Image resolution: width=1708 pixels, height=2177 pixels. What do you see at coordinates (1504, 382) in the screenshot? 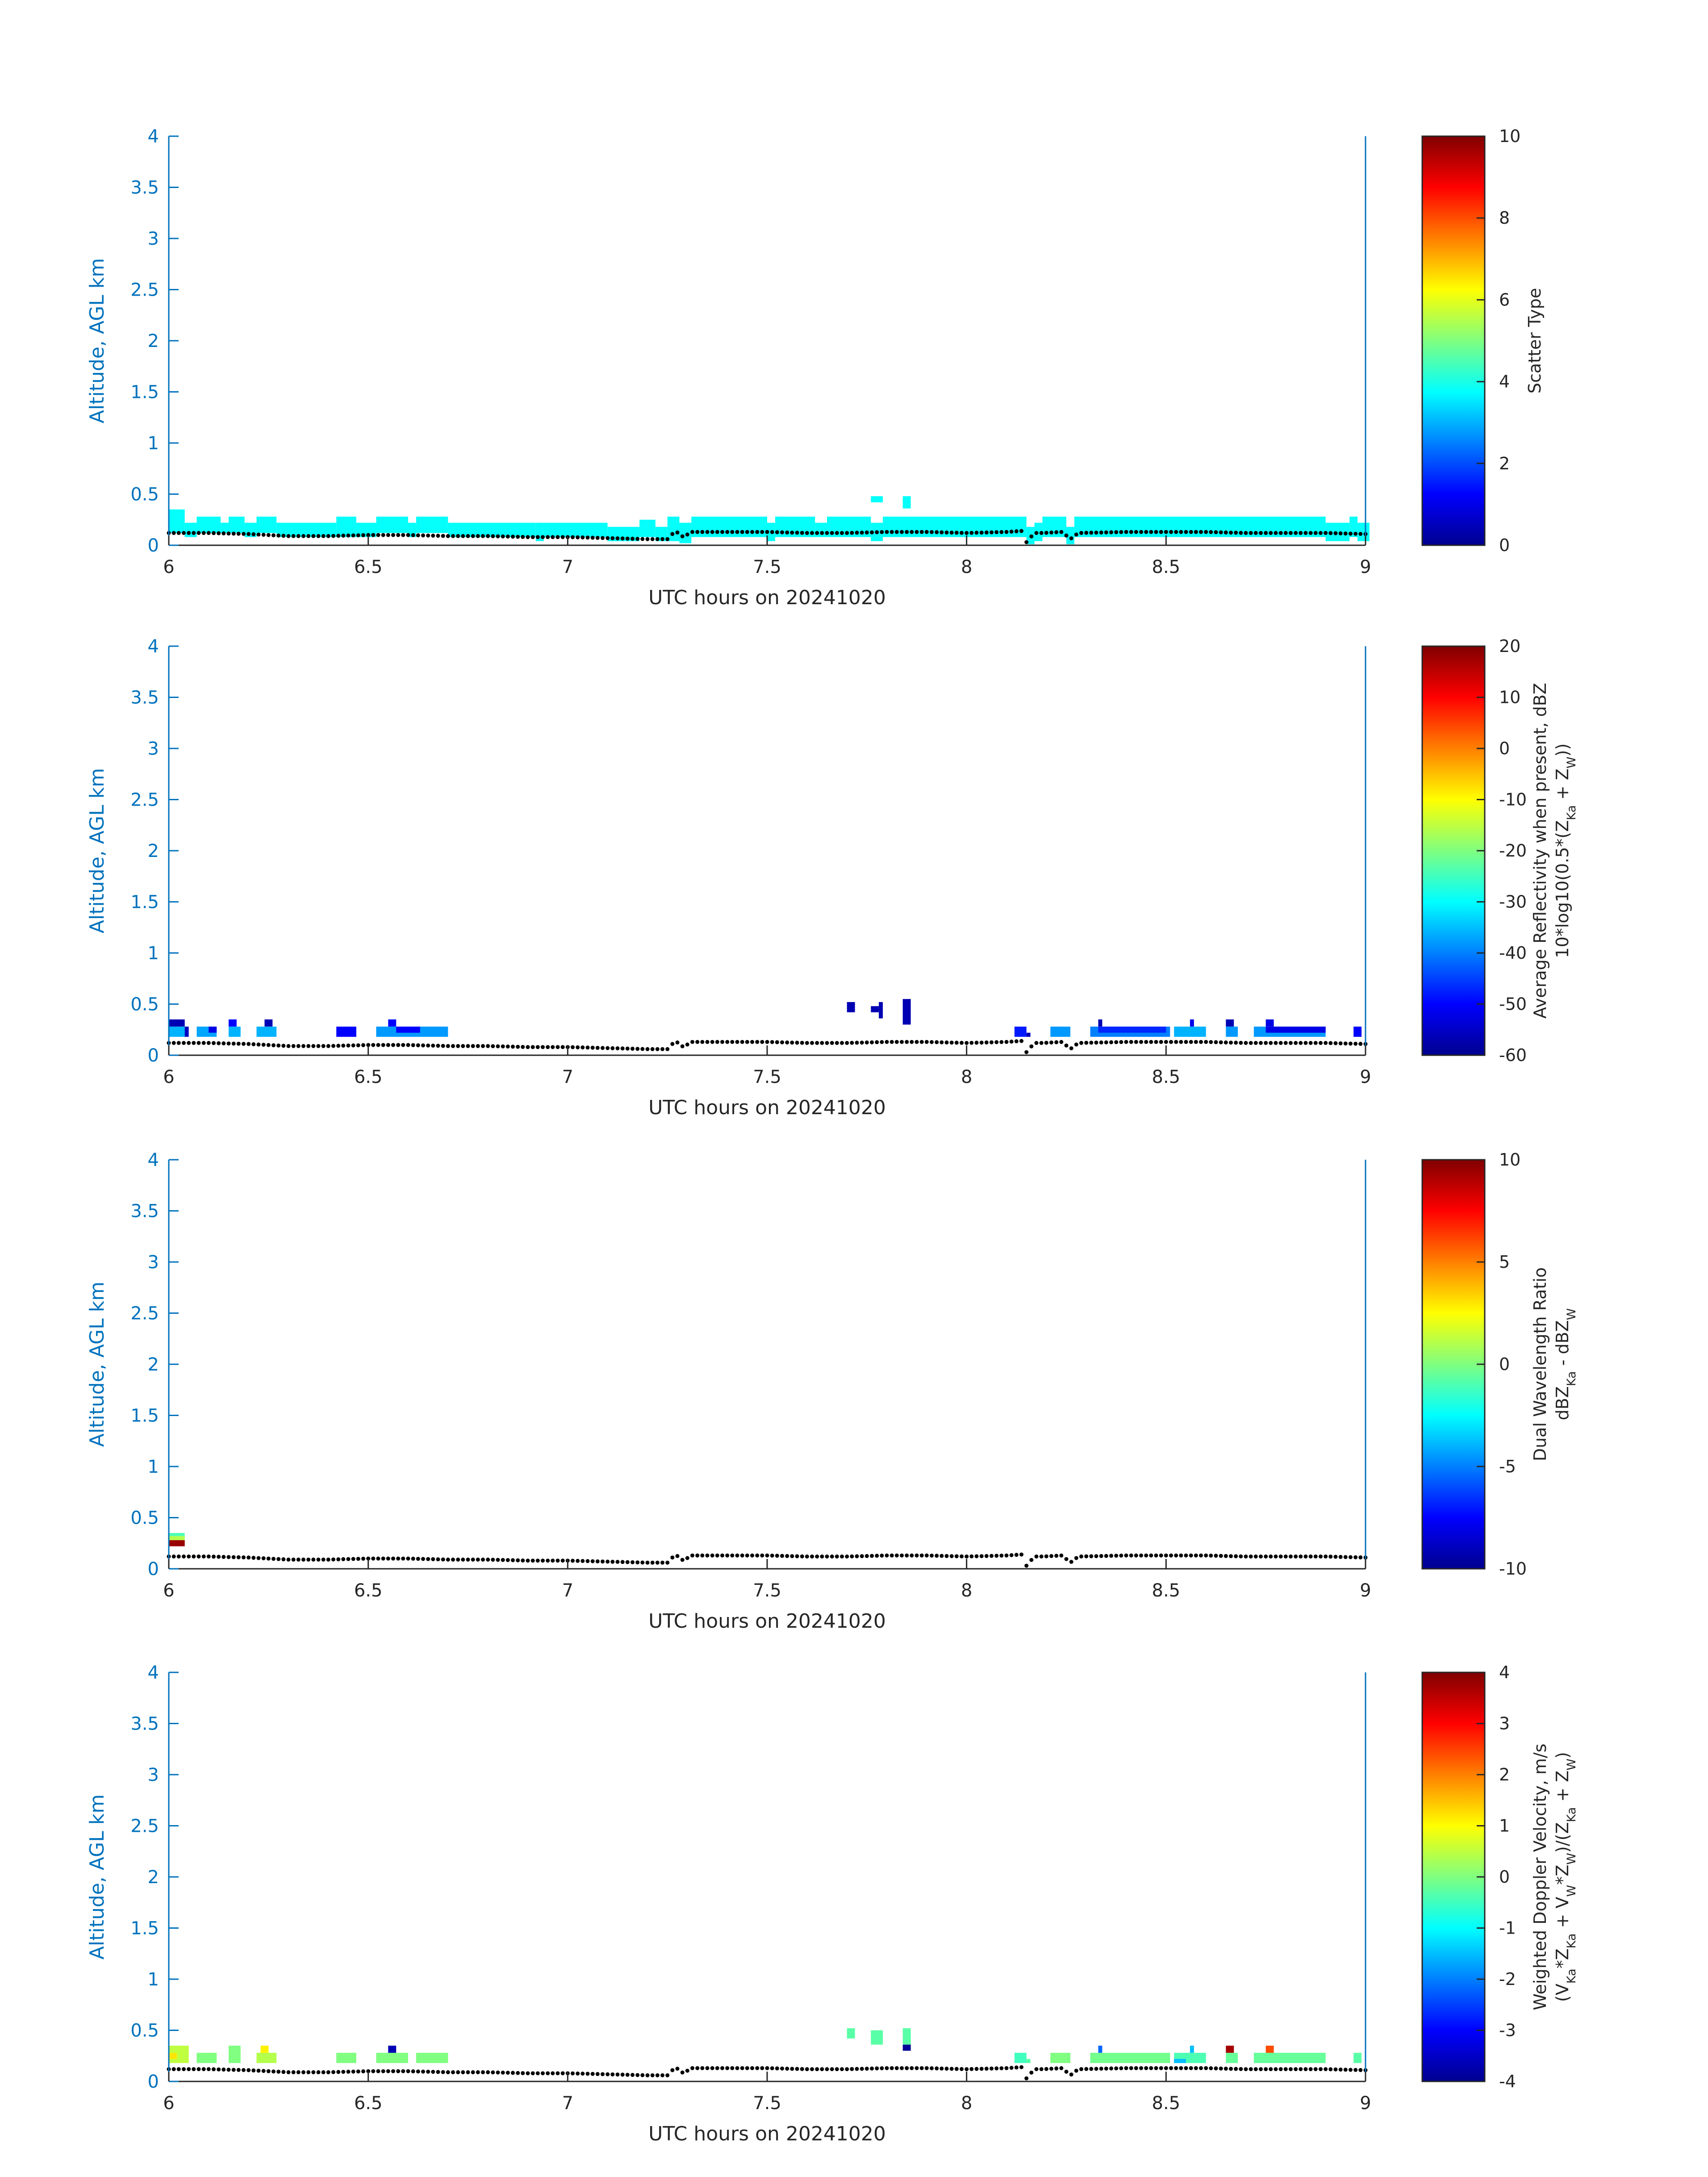
I see `colorbar-tick-label: 4` at bounding box center [1504, 382].